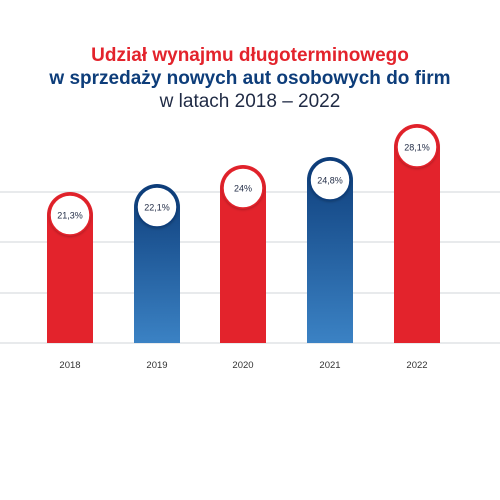  Describe the element at coordinates (156, 365) in the screenshot. I see `x-tick-label-2019: 2019` at that location.